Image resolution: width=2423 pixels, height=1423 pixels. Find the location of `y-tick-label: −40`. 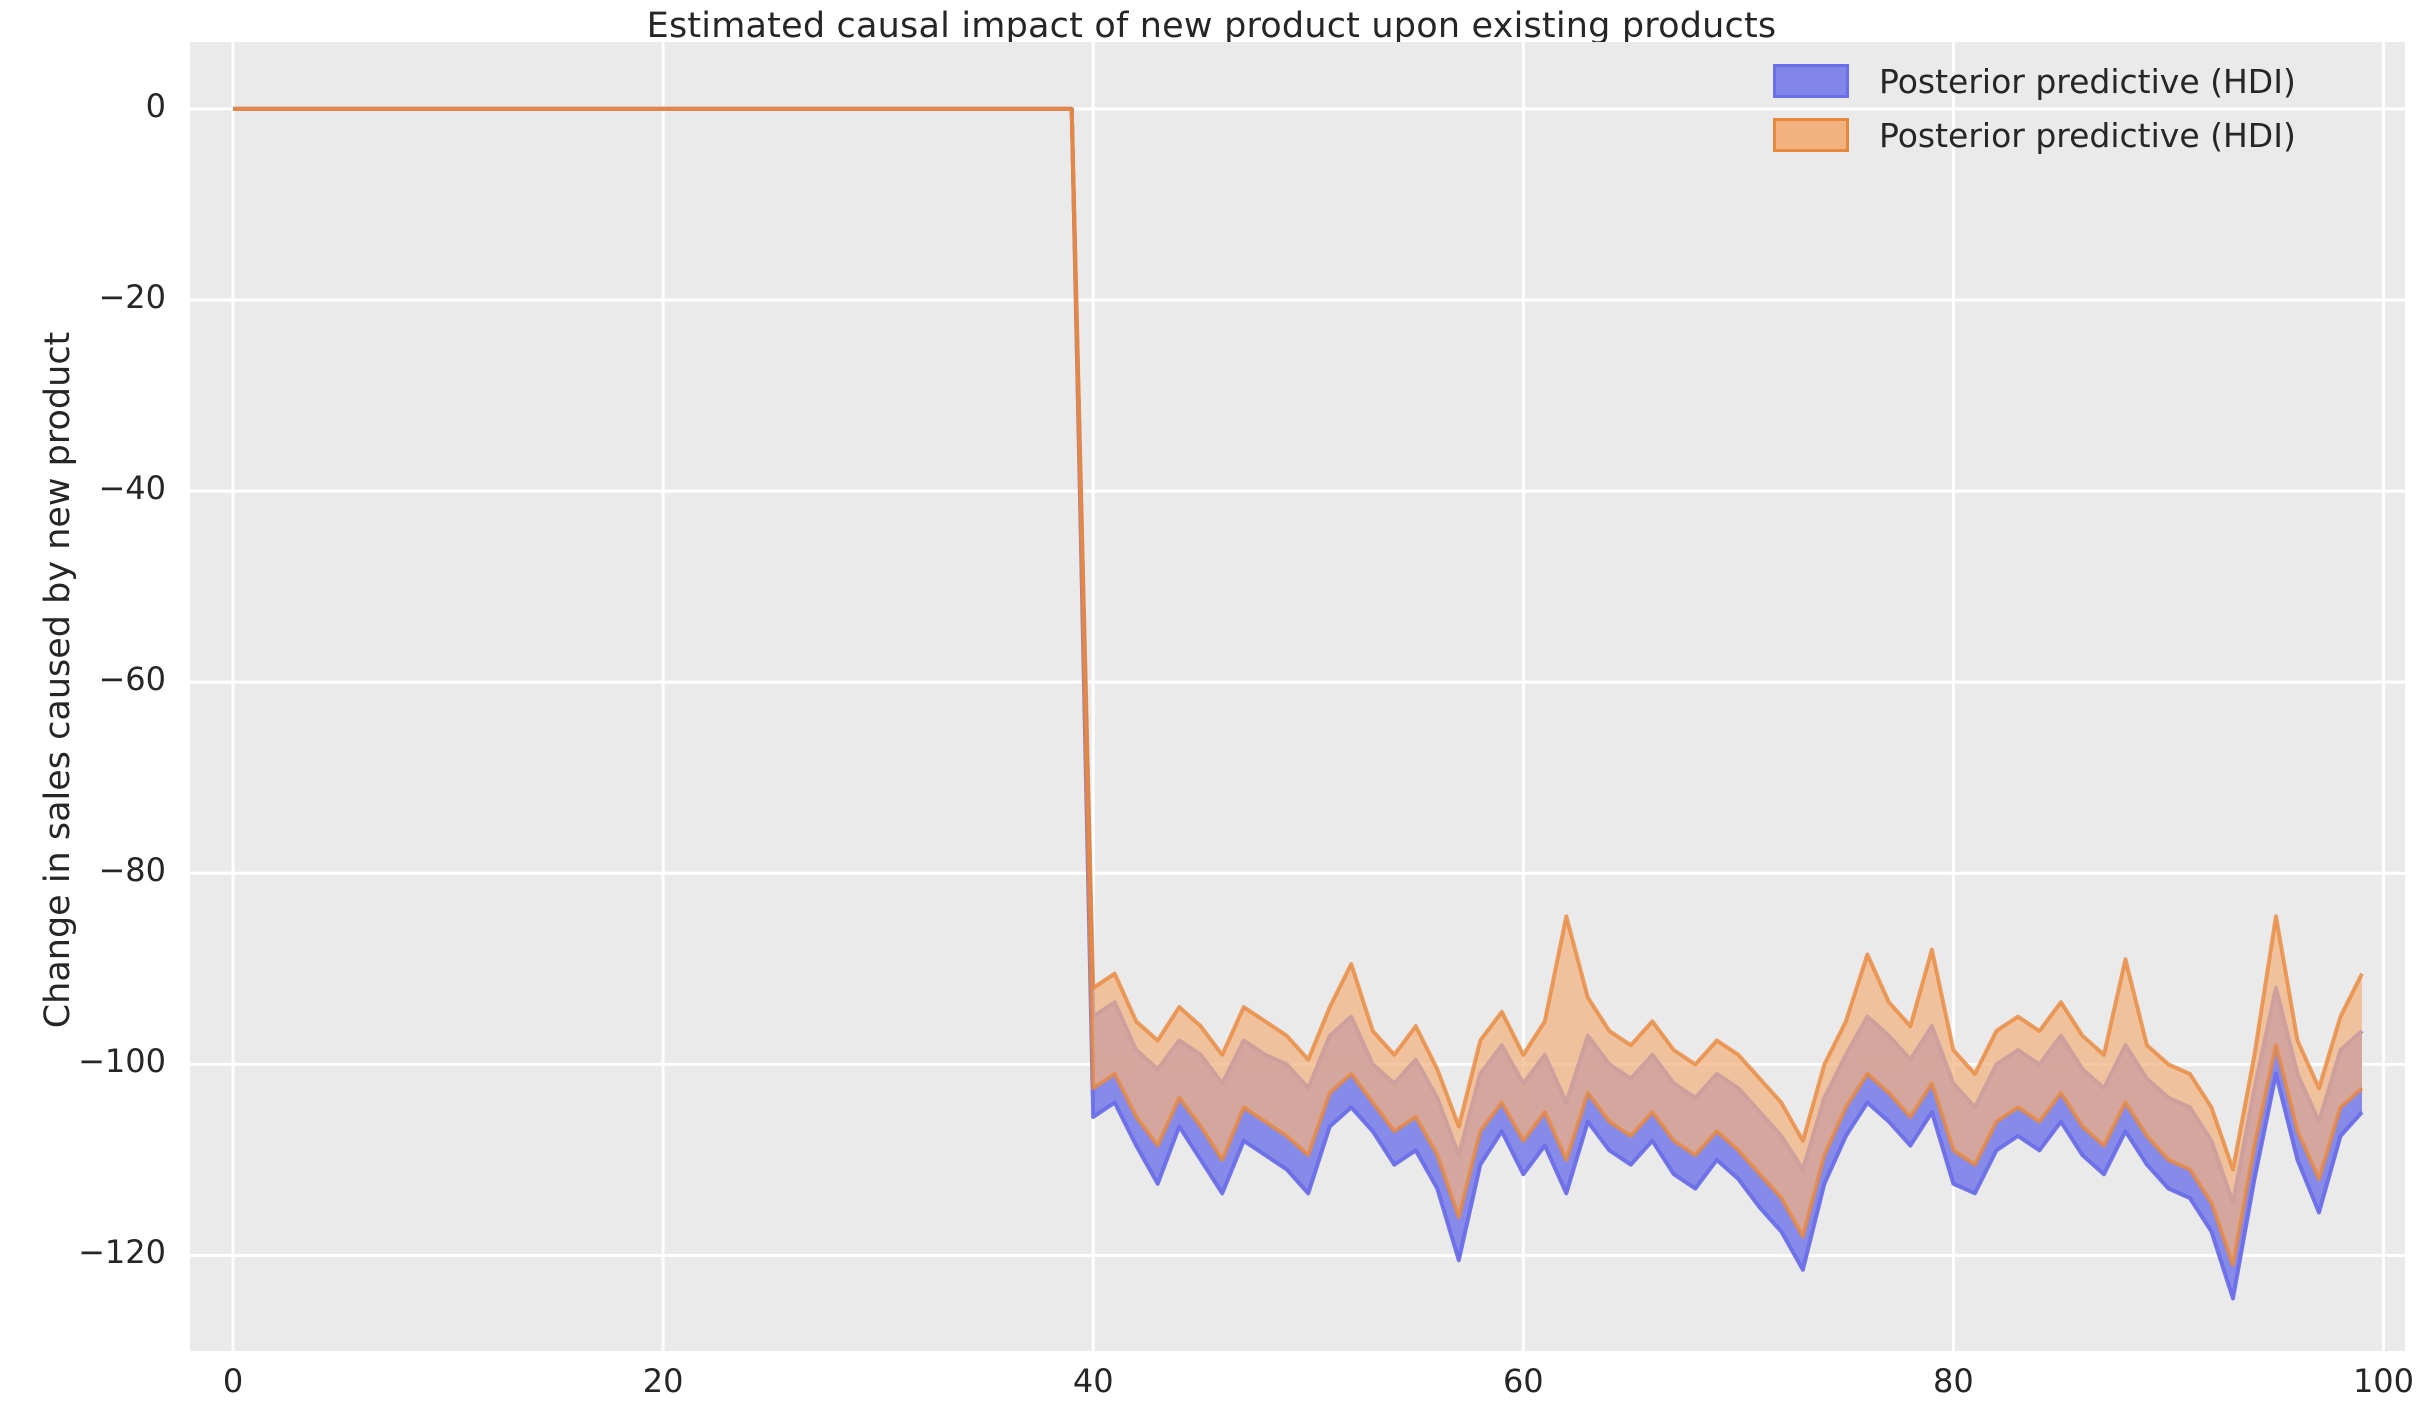

y-tick-label: −40 is located at coordinates (132, 488).